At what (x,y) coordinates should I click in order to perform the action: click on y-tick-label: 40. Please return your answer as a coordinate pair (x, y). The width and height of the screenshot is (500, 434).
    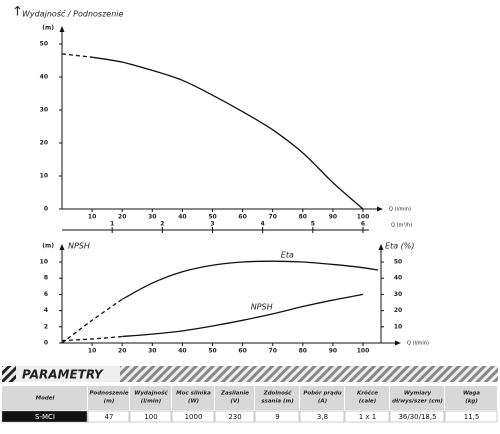
    Looking at the image, I should click on (44, 77).